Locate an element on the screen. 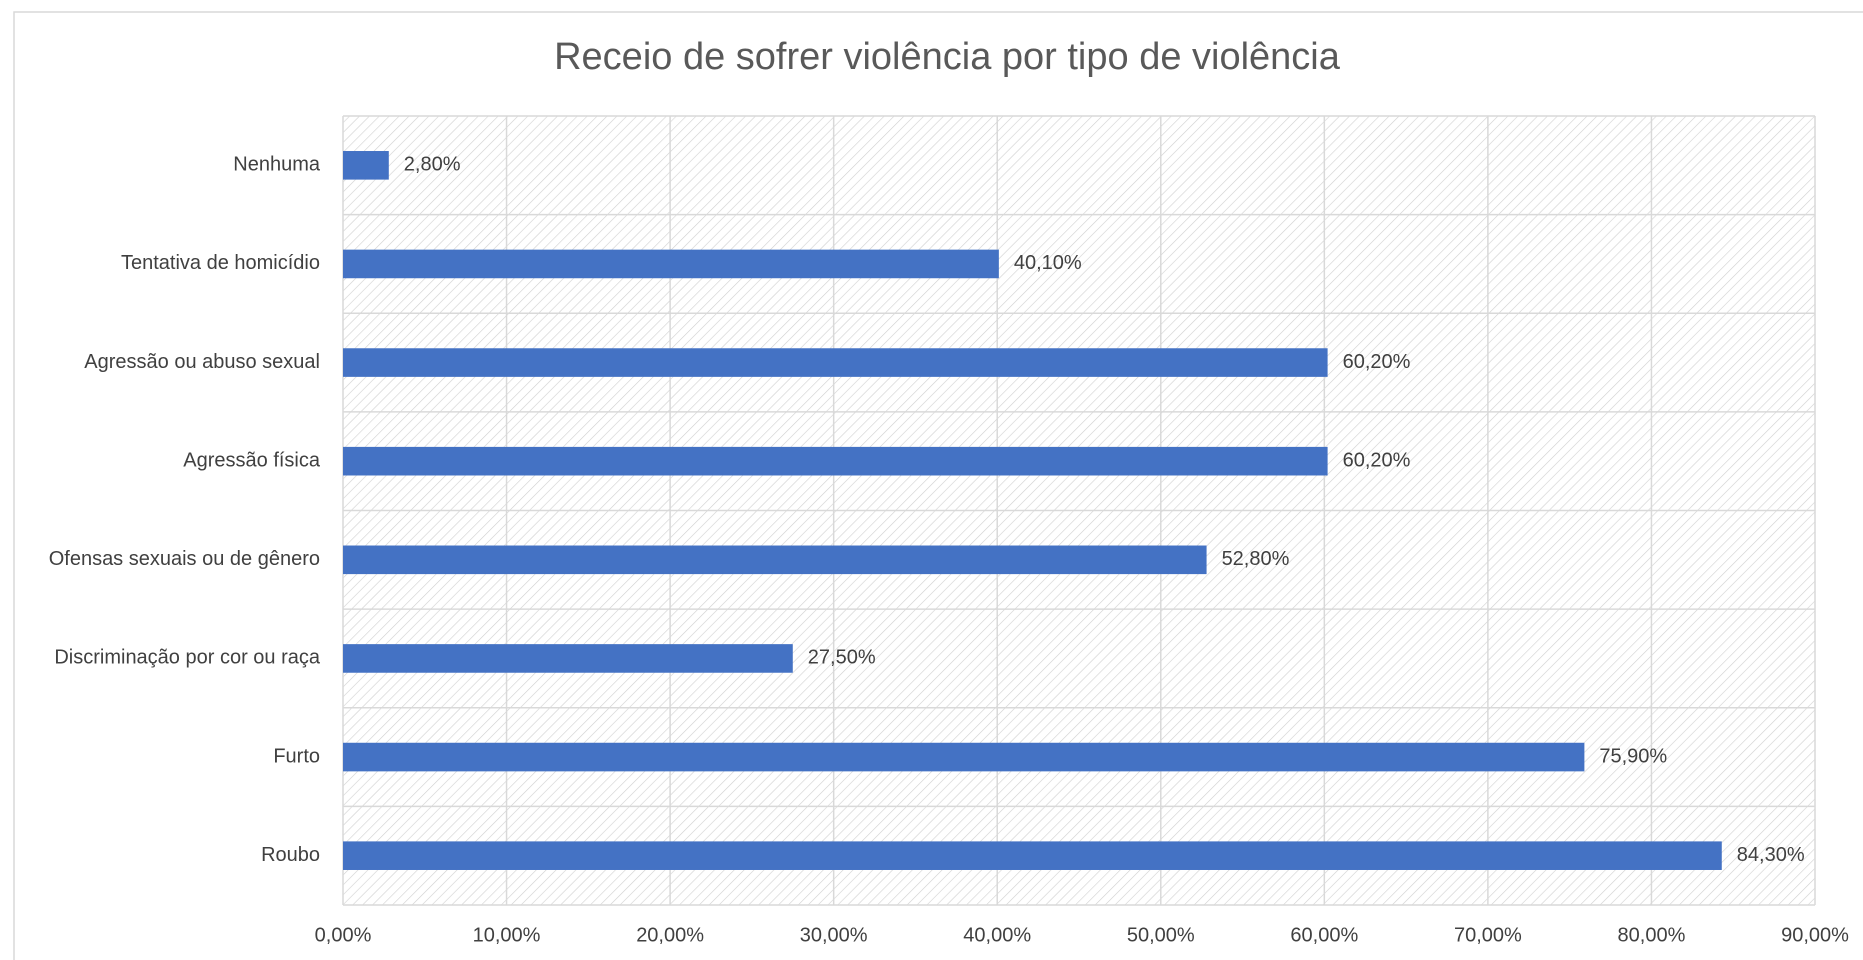 The width and height of the screenshot is (1863, 960). data-label: 40,10% is located at coordinates (1048, 263).